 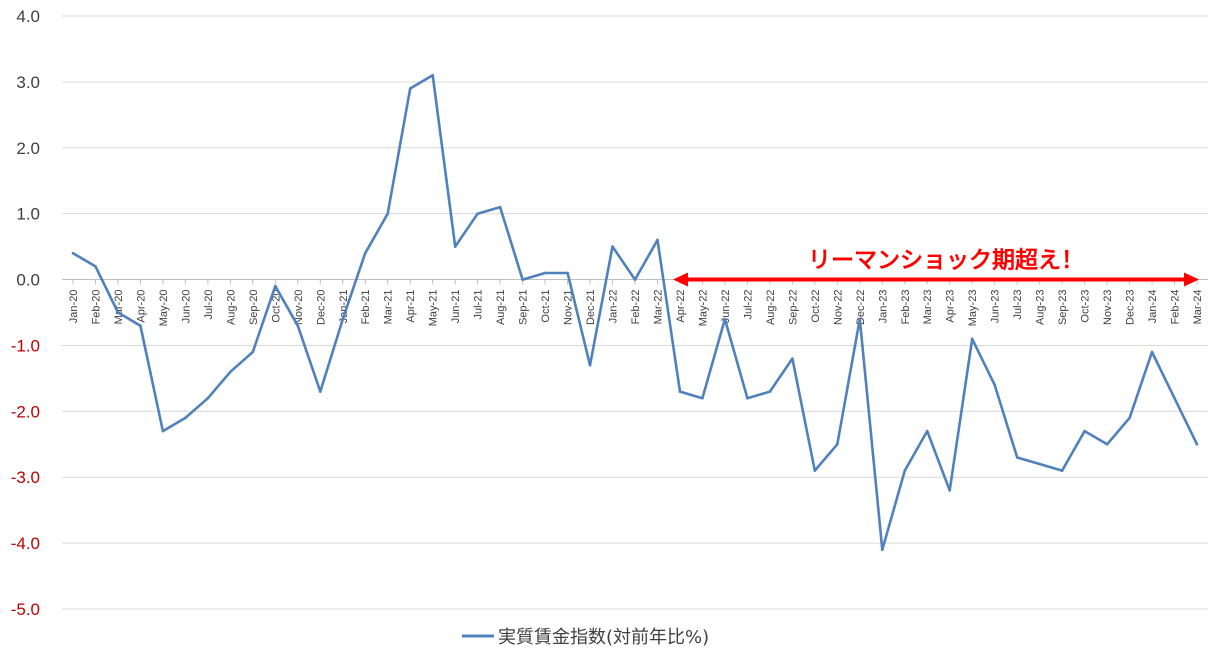 What do you see at coordinates (389, 307) in the screenshot?
I see `x-tick-label: Mar-21` at bounding box center [389, 307].